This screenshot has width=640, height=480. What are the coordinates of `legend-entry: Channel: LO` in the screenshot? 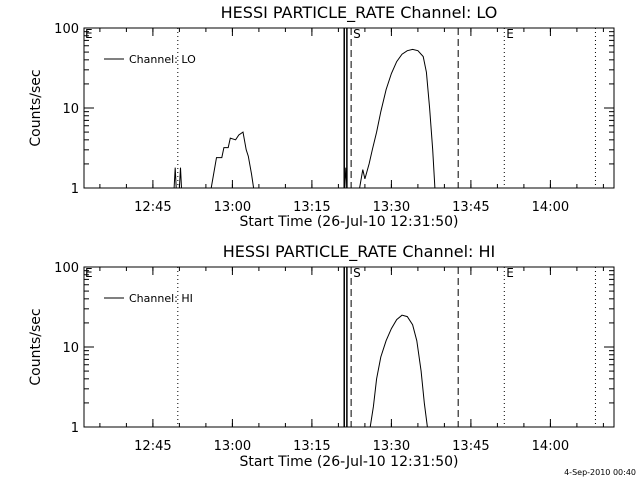 It's located at (162, 59).